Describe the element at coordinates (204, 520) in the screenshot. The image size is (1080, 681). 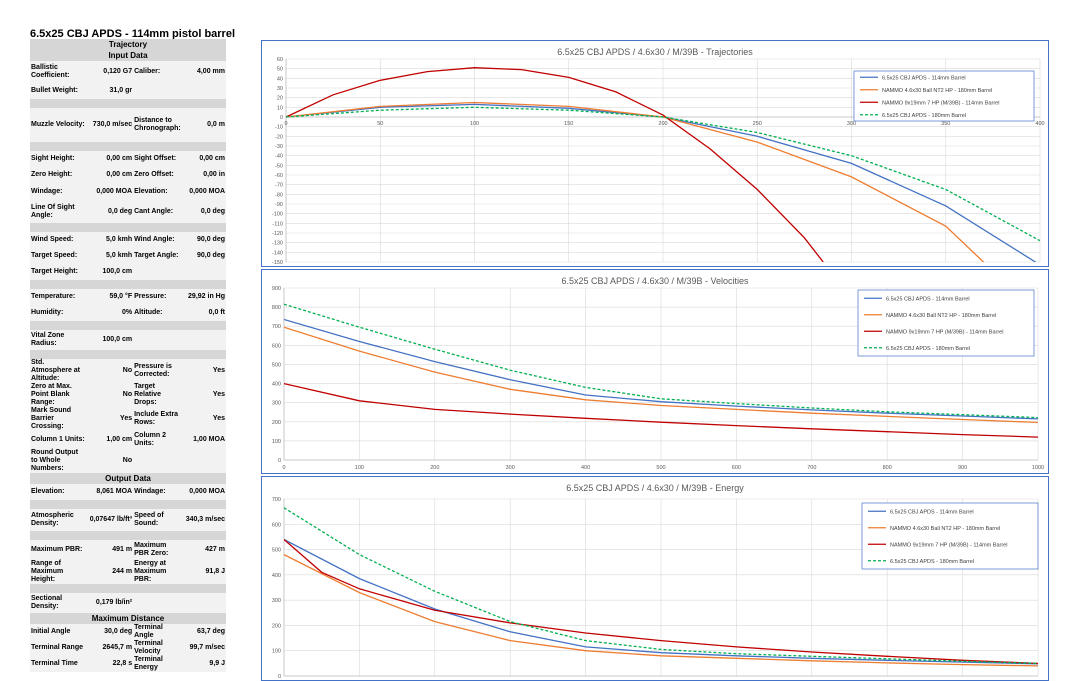
I see `parameter-value: 340,3 m/sec` at that location.